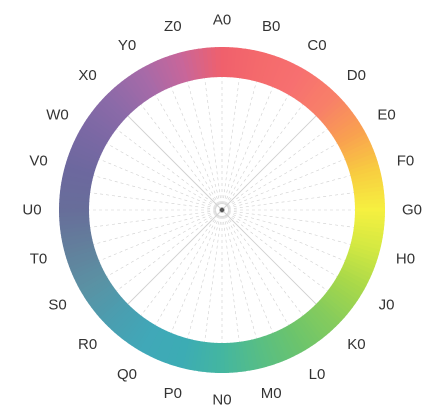  I want to click on hue-label-l0: L0, so click(317, 374).